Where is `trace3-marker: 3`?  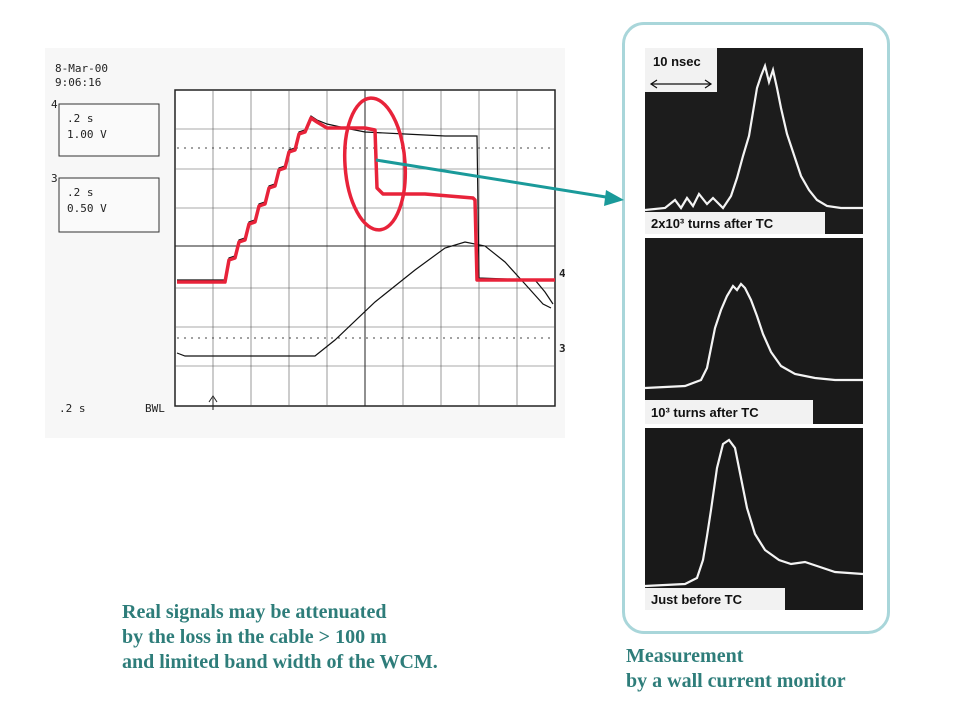
trace3-marker: 3 is located at coordinates (562, 348).